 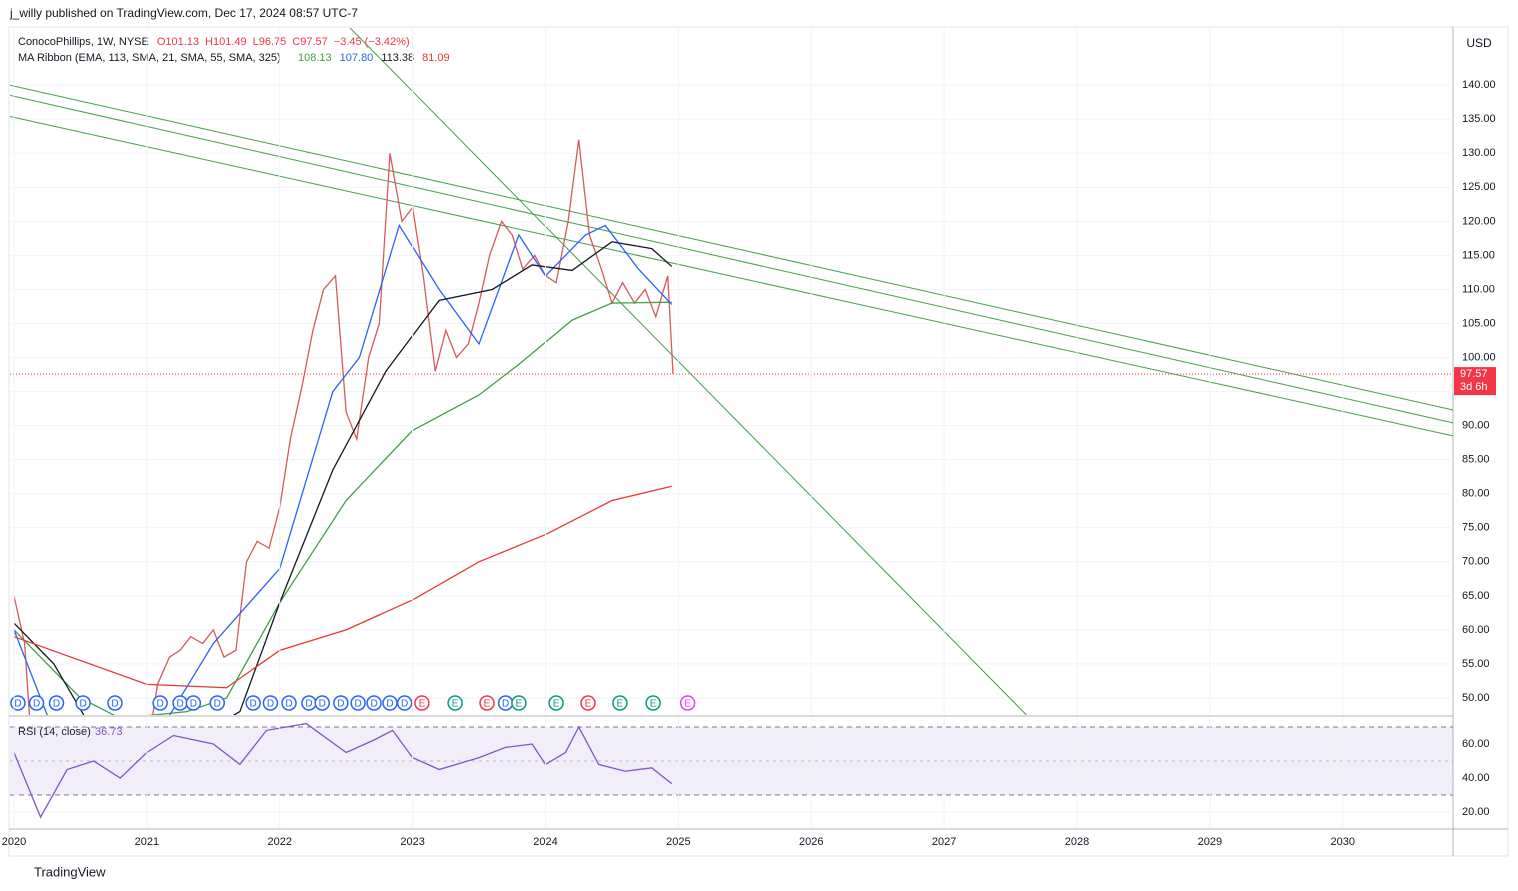 I want to click on x-tick-label: 2023, so click(x=412, y=842).